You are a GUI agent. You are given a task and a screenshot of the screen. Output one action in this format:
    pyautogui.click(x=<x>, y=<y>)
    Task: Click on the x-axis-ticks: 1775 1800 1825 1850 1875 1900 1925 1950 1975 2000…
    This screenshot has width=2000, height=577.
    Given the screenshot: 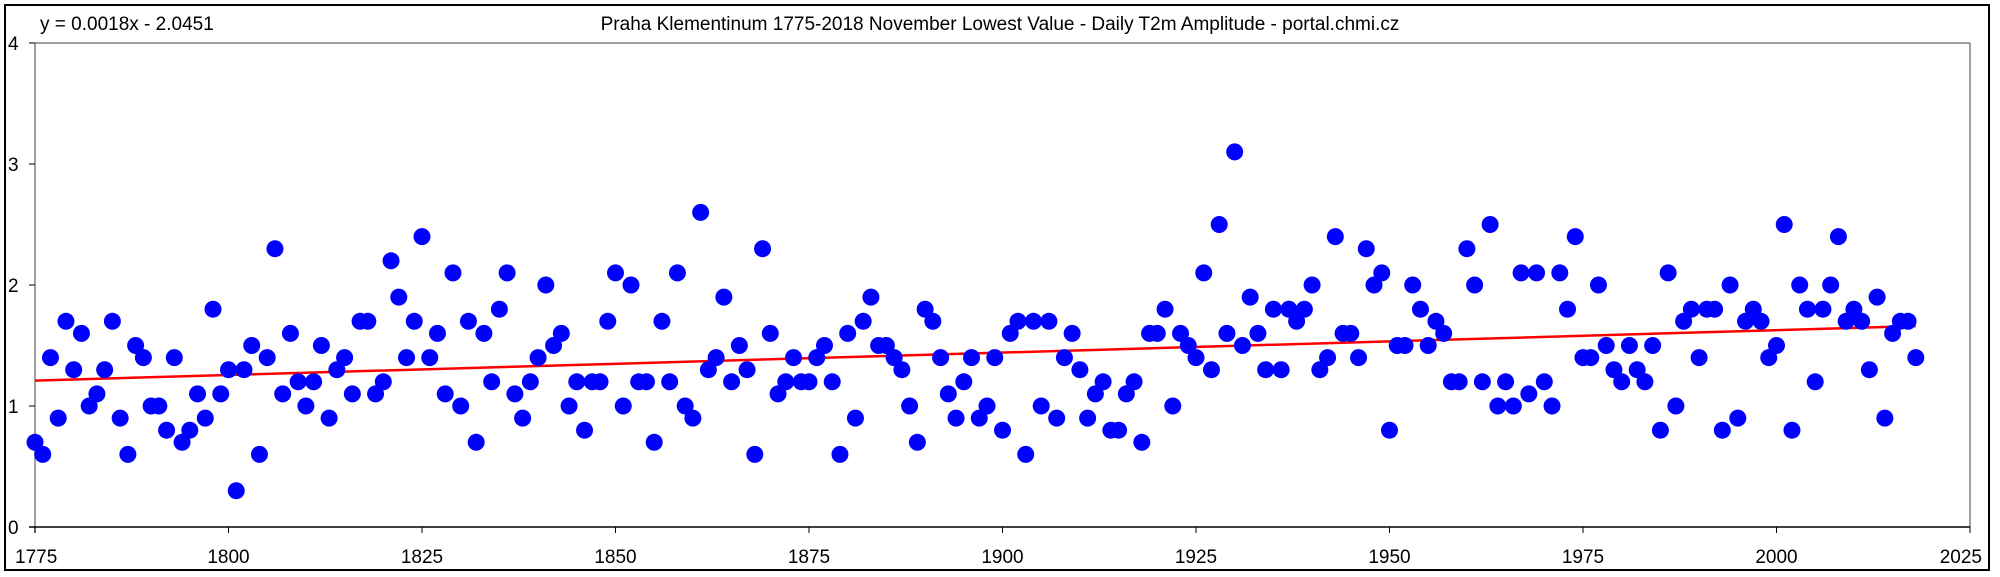 What is the action you would take?
    pyautogui.click(x=998, y=547)
    